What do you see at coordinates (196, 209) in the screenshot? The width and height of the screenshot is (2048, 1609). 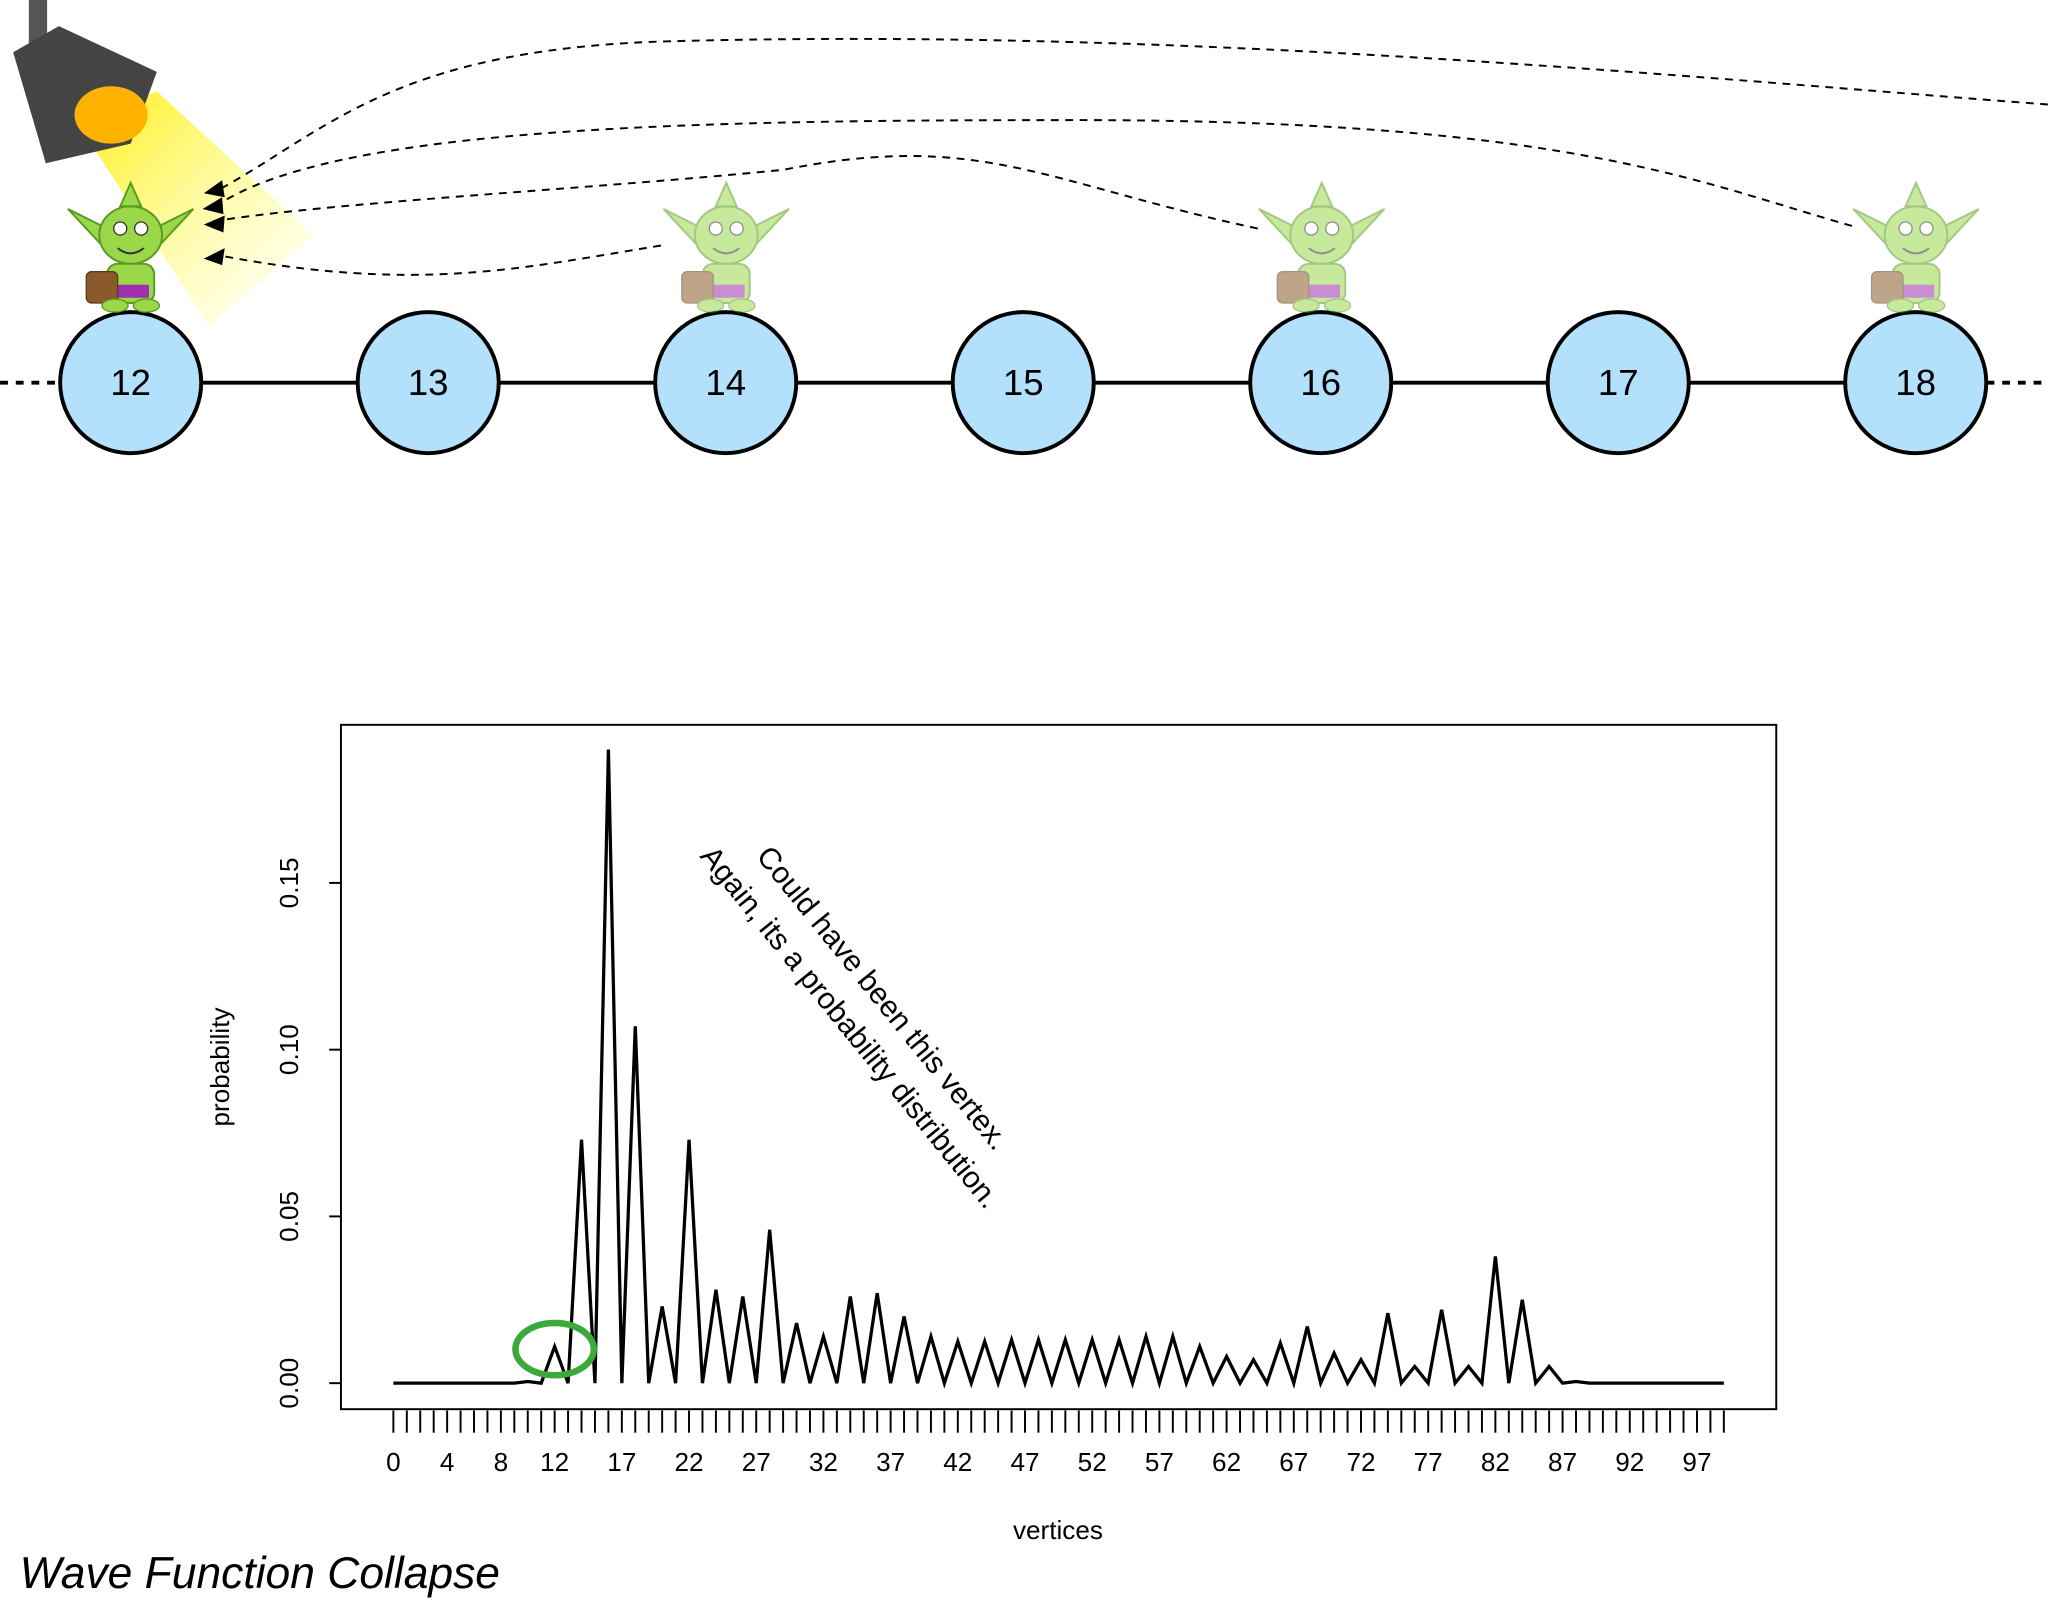 I see `light-beam` at bounding box center [196, 209].